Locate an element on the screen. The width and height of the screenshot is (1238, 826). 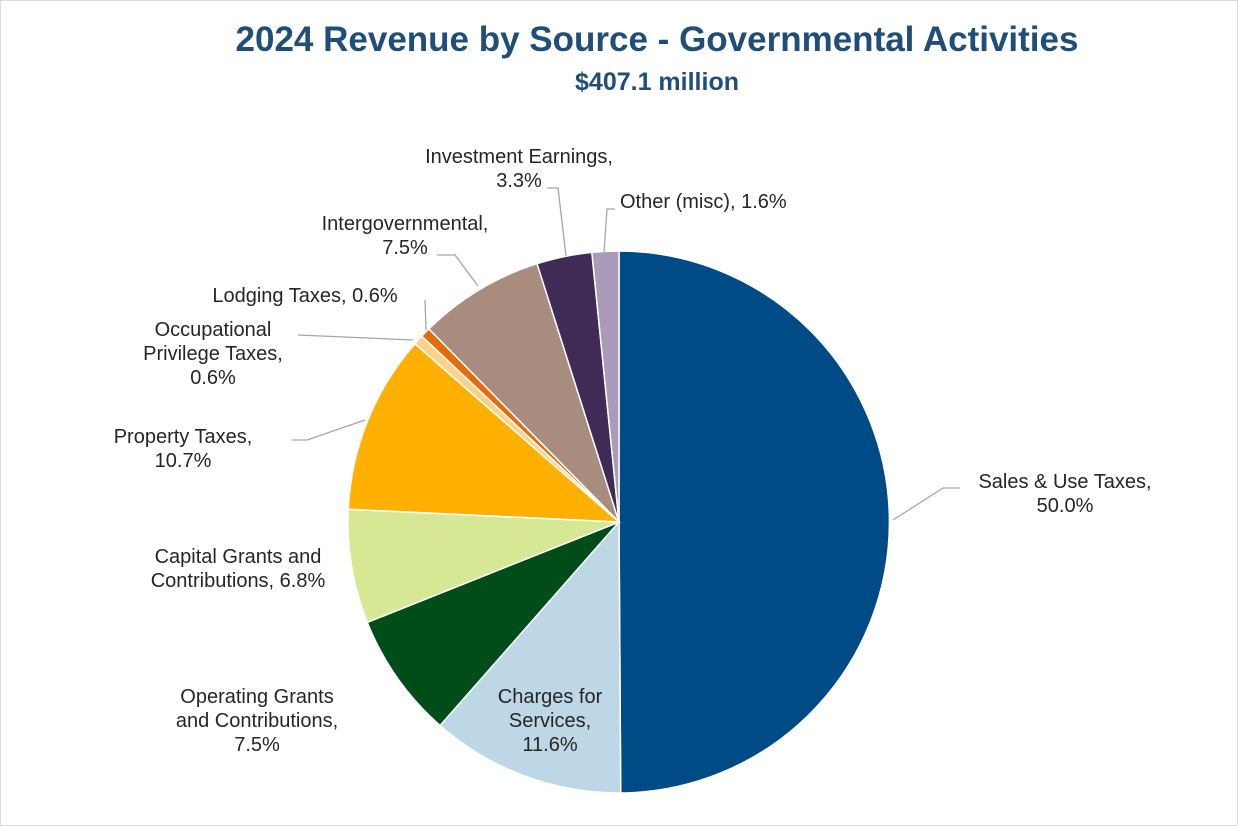
pie-slice-operating-grants-and-contributions is located at coordinates (493, 624).